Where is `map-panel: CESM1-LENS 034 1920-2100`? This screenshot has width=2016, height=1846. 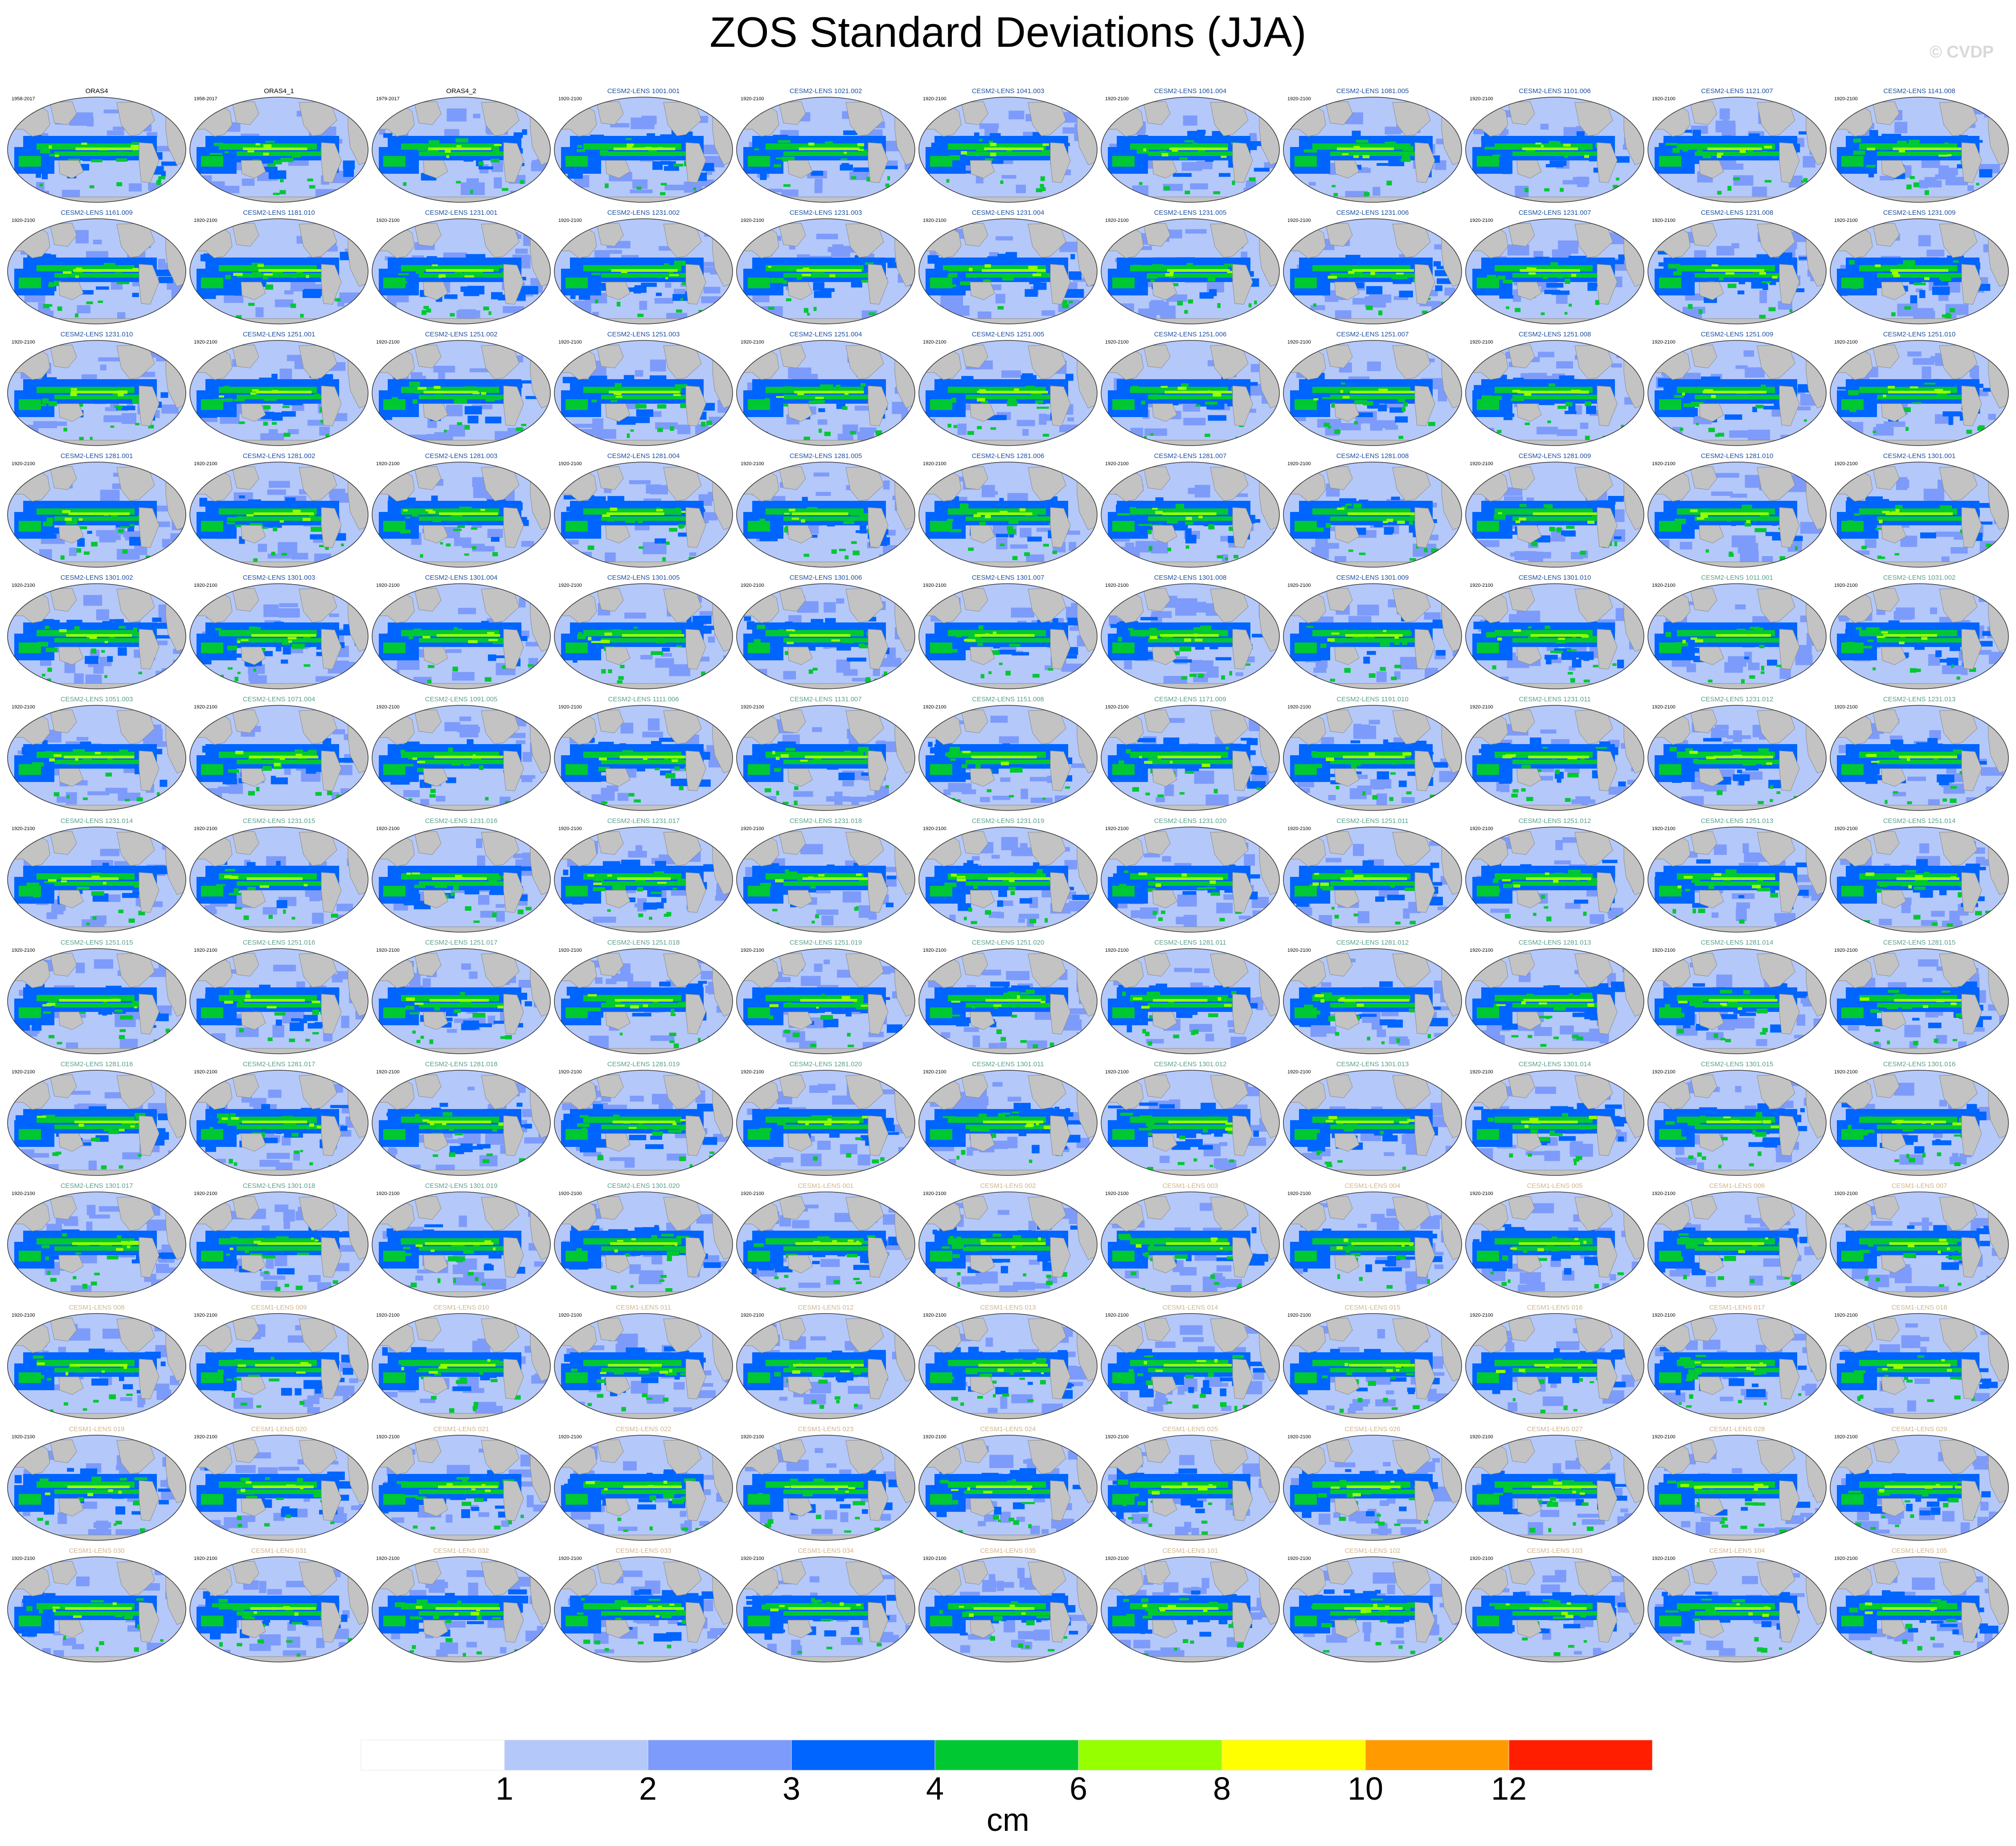 map-panel: CESM1-LENS 034 1920-2100 is located at coordinates (826, 1606).